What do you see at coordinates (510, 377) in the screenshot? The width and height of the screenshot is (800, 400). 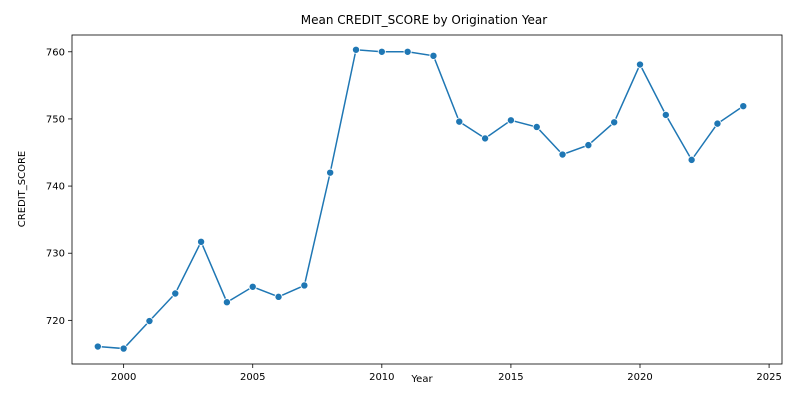 I see `x-tick-label: 2015` at bounding box center [510, 377].